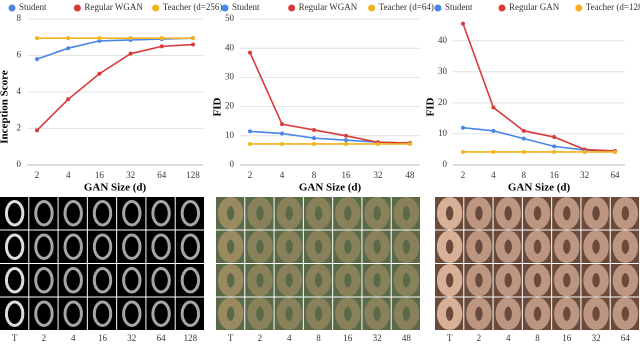  I want to click on column-label: T, so click(450, 338).